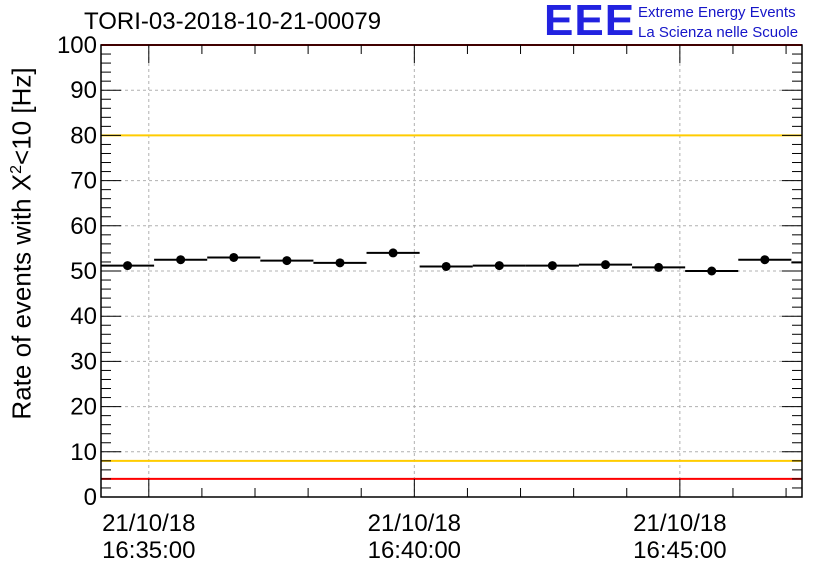  What do you see at coordinates (21, 296) in the screenshot?
I see `y-axis-label-pre: Rate of events with X` at bounding box center [21, 296].